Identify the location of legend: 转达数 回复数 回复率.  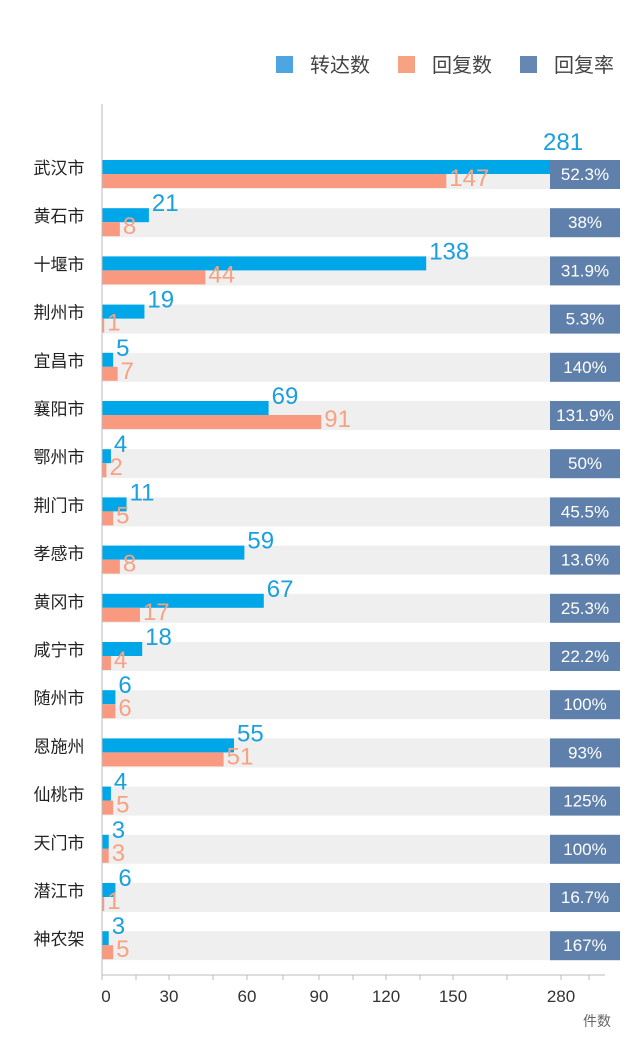
(445, 65).